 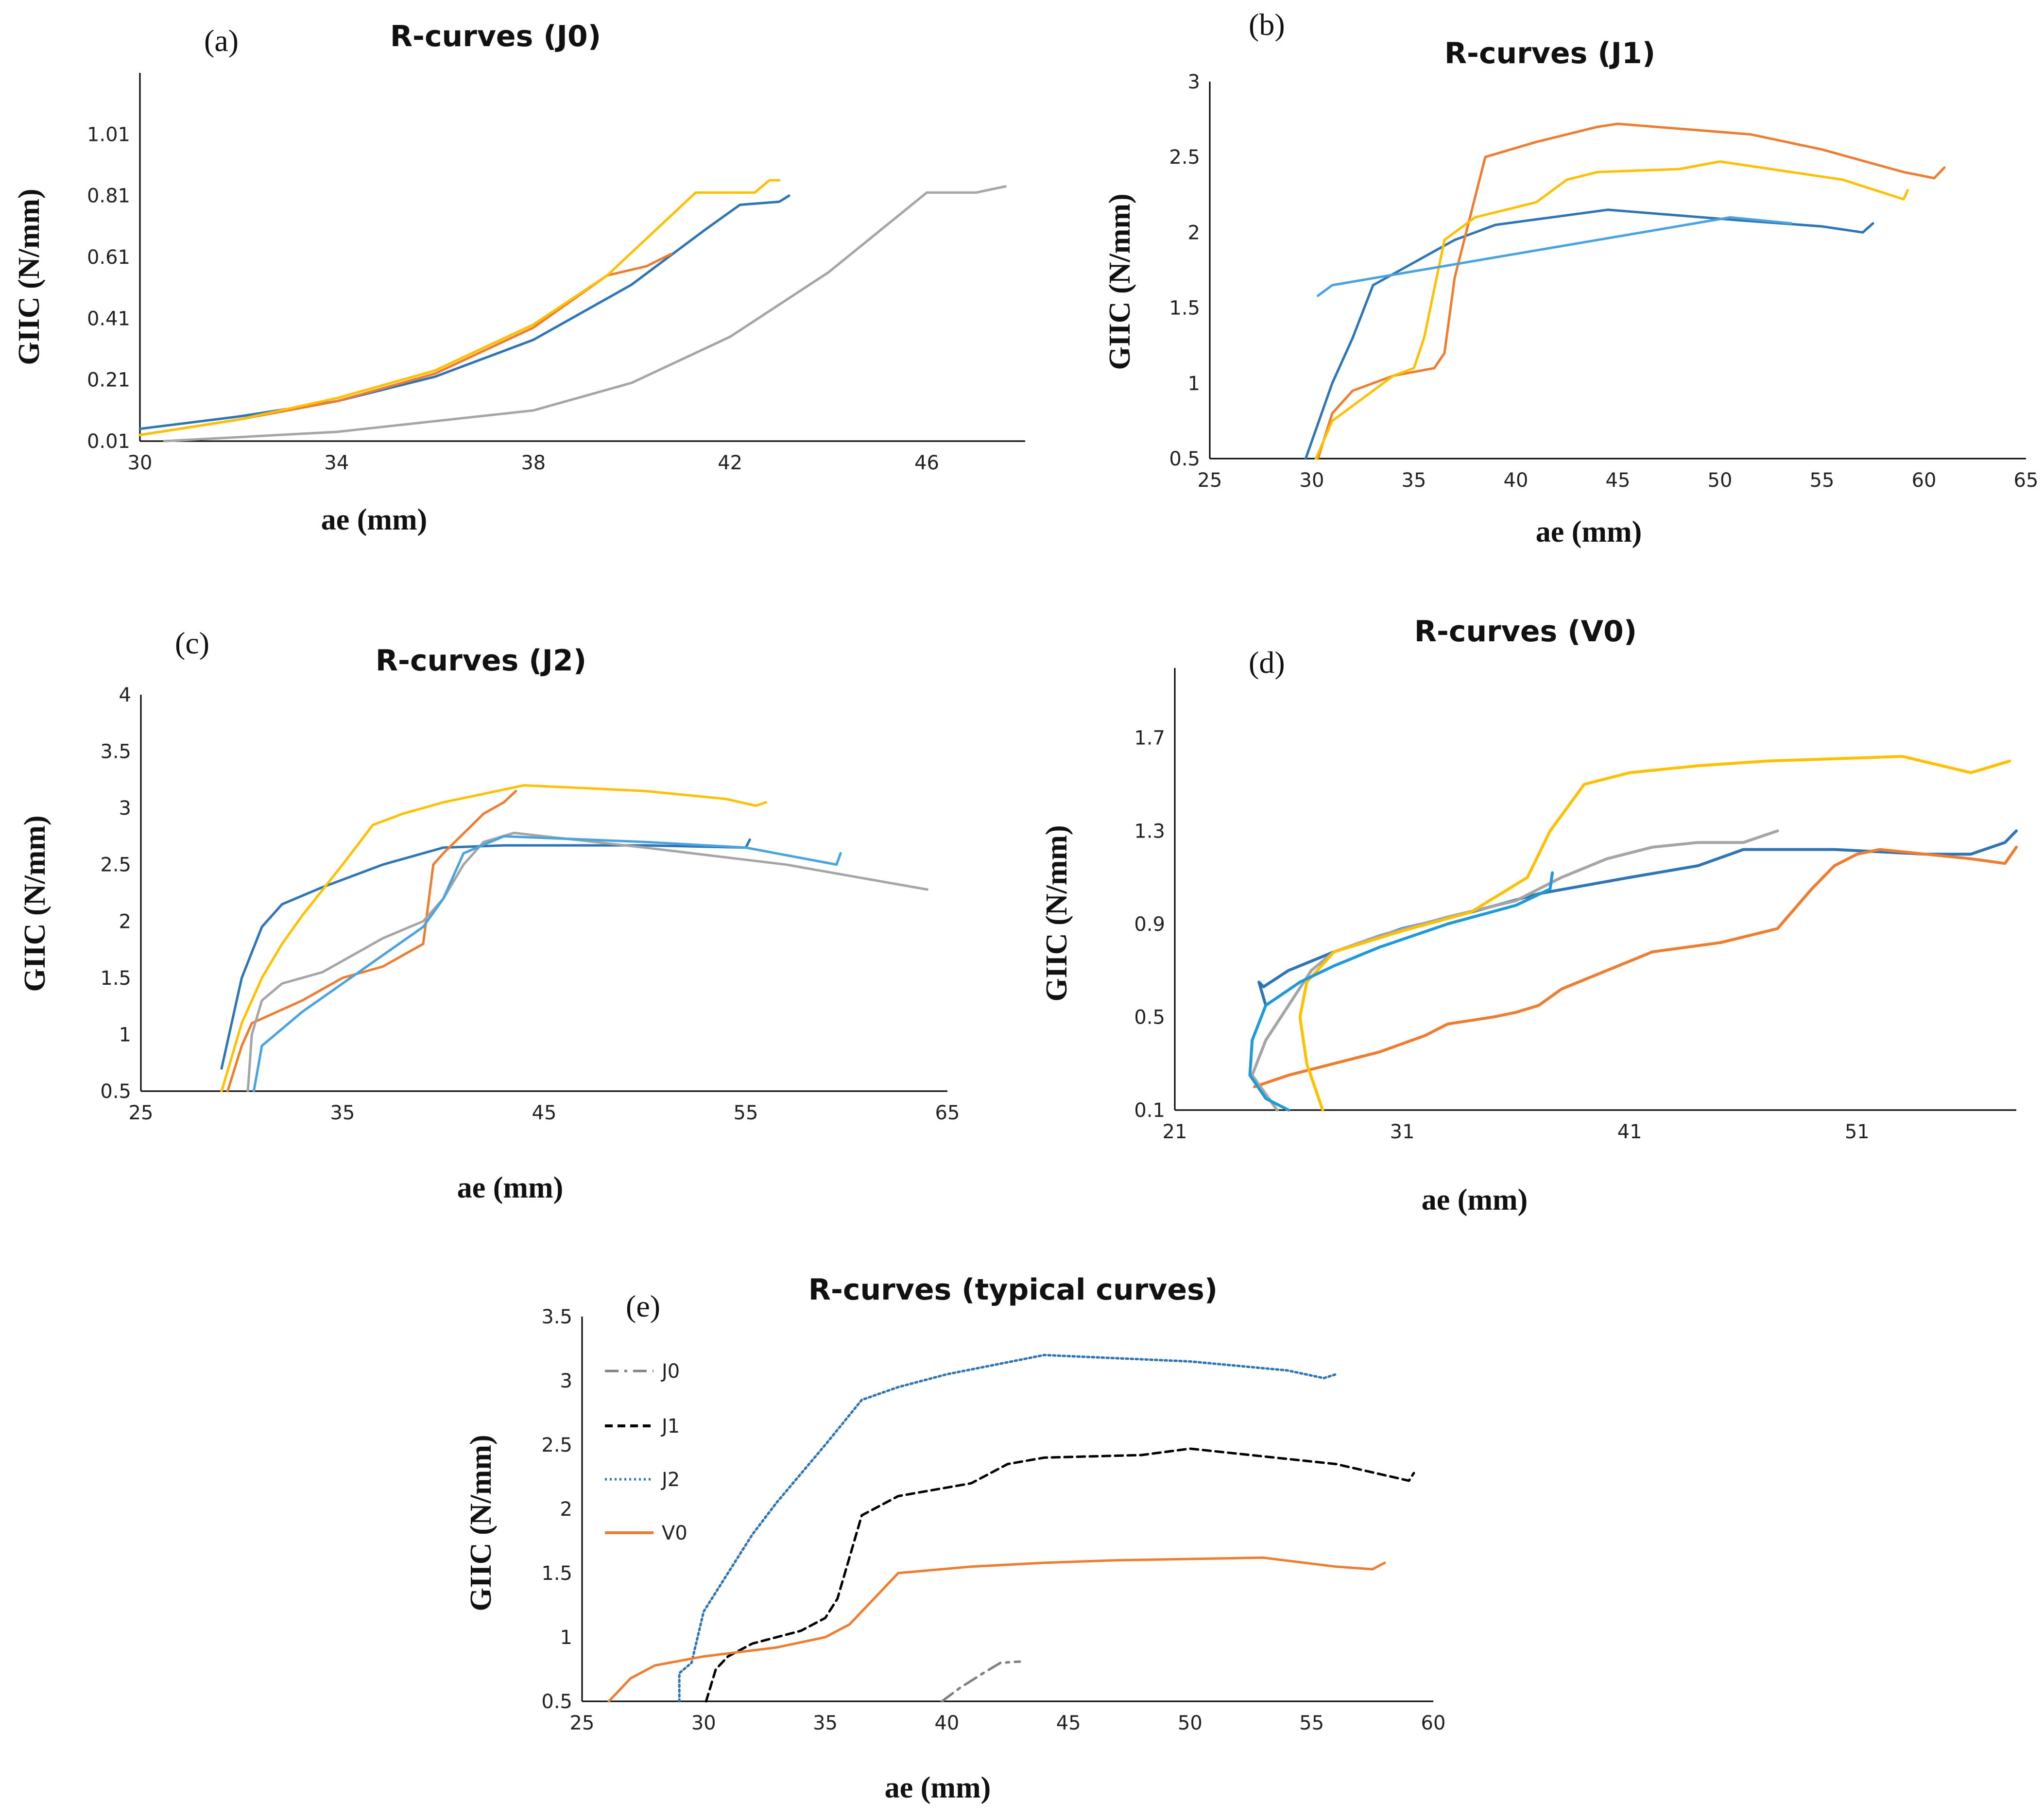 I want to click on legend-label-j0: J0, so click(x=670, y=1371).